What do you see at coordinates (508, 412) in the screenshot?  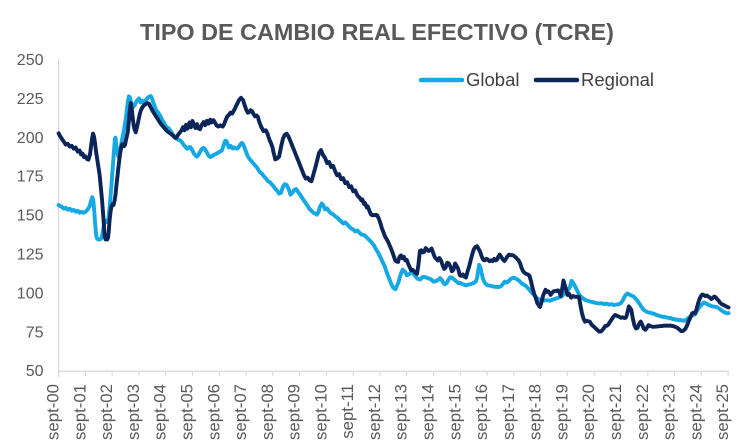 I see `svg-text: sept-17` at bounding box center [508, 412].